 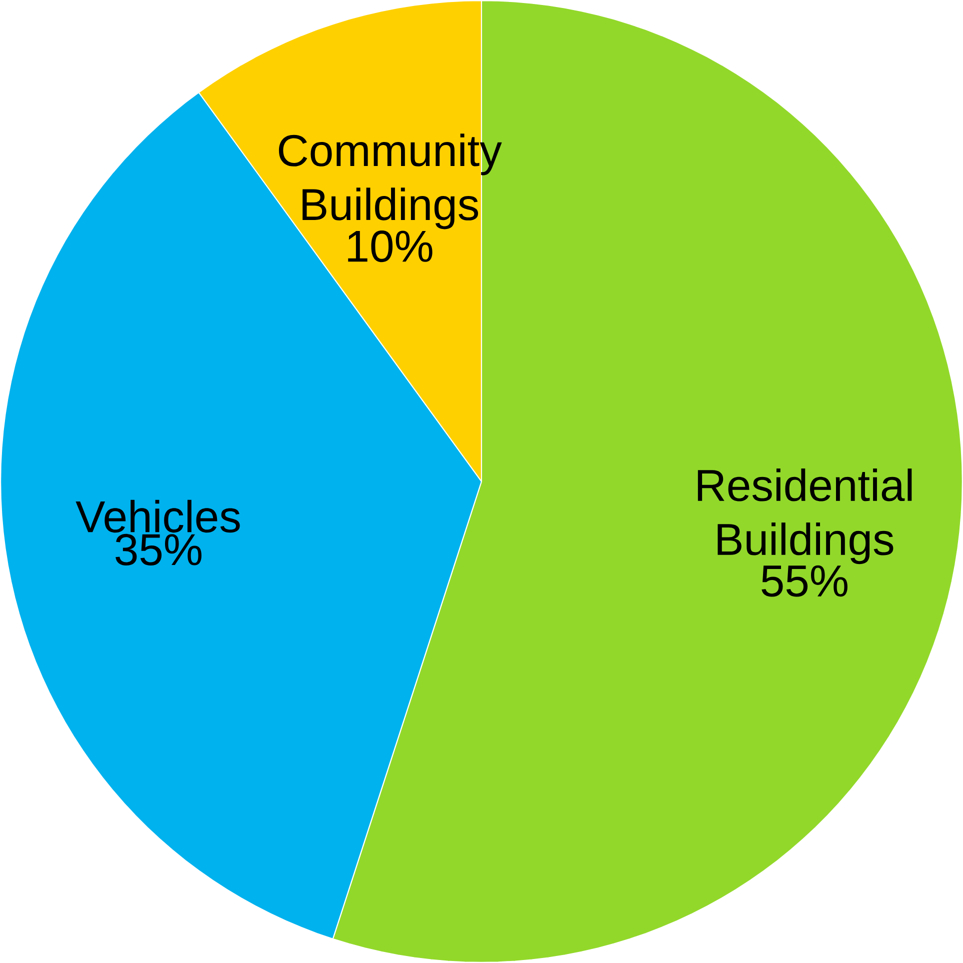 I want to click on slice-label: Vehicles, so click(x=158, y=516).